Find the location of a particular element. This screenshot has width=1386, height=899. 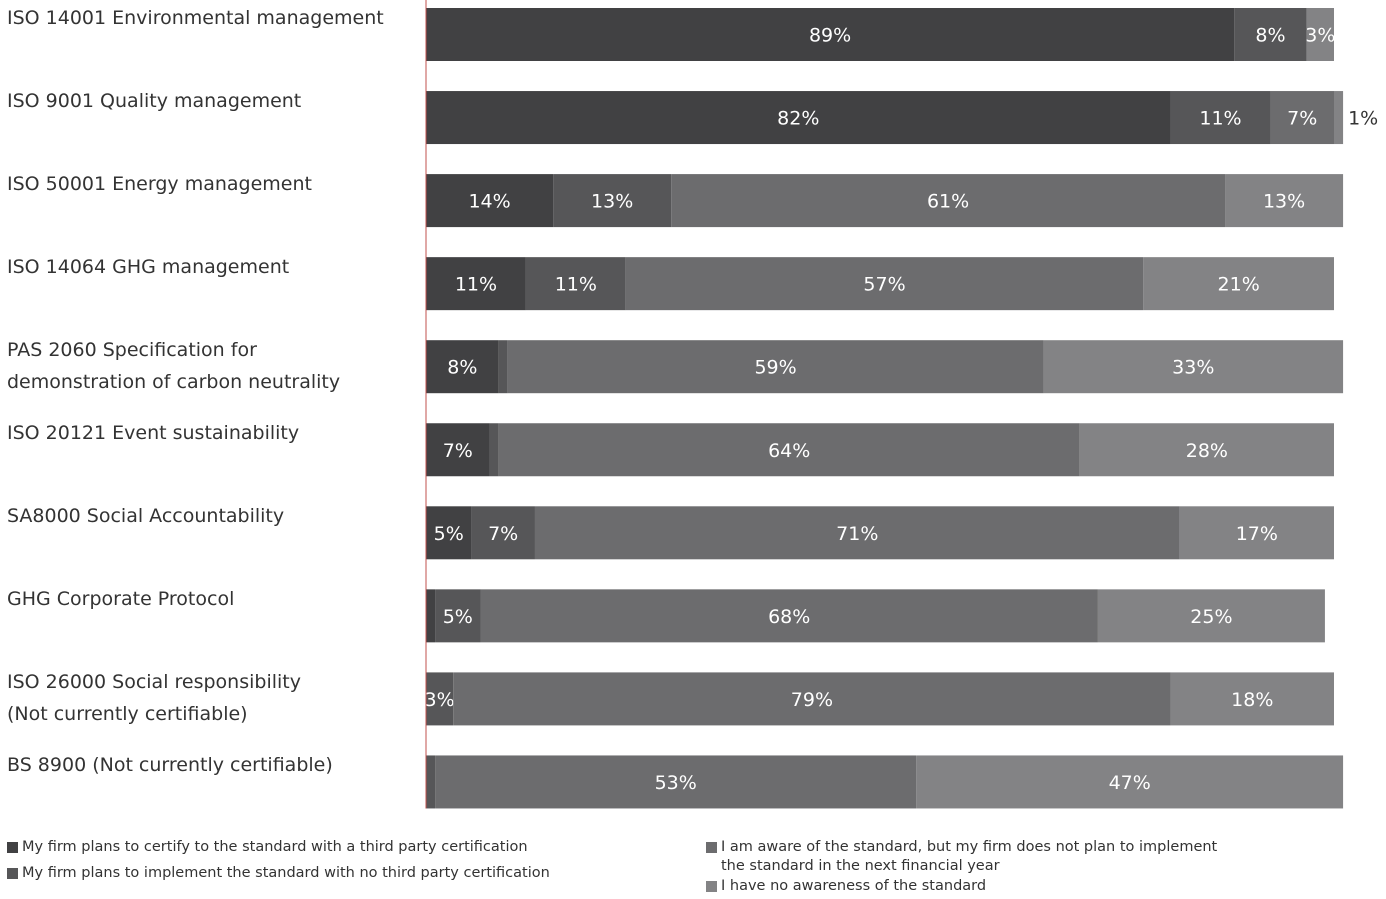

data-label: 53% is located at coordinates (676, 783).